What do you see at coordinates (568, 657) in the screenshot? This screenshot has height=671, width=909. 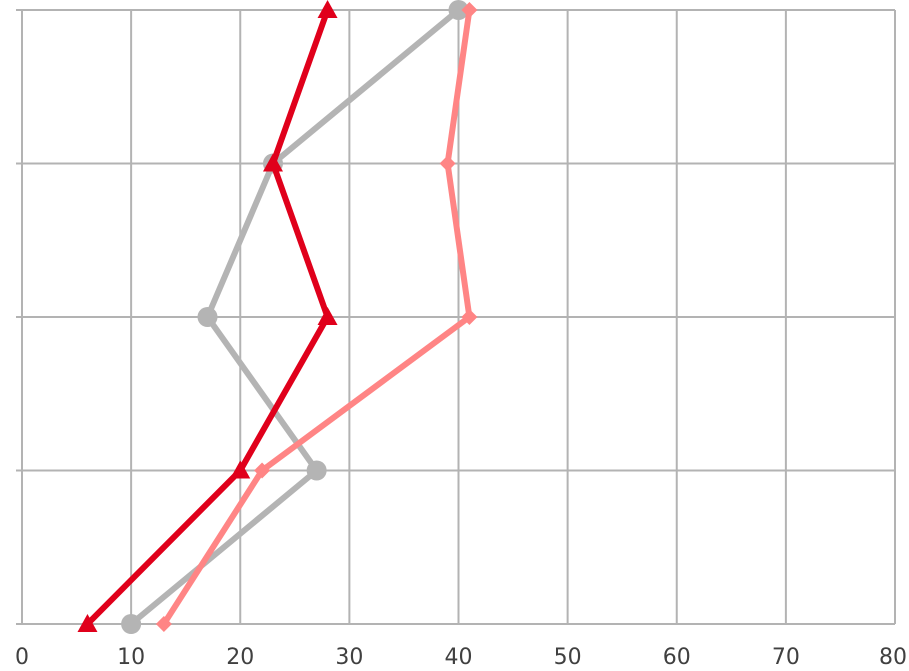 I see `x-tick-label: 50` at bounding box center [568, 657].